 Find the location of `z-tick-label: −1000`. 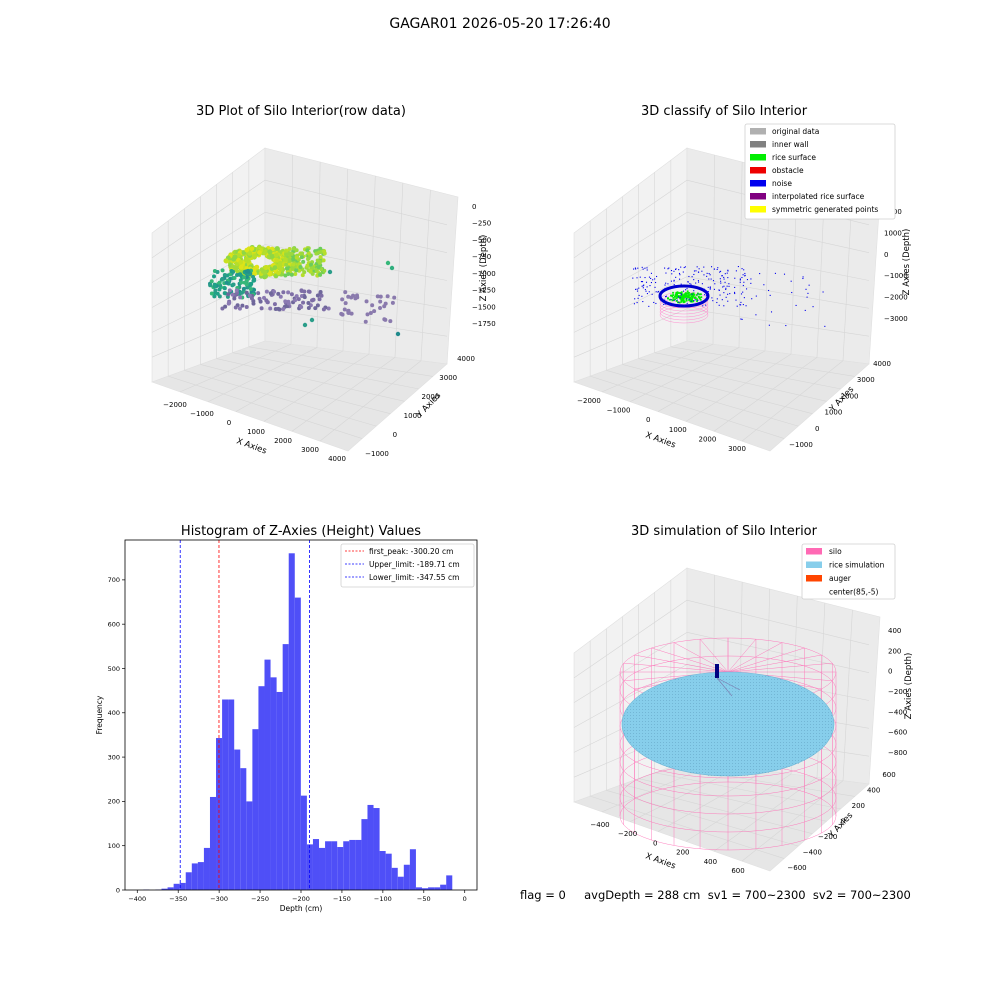

z-tick-label: −1000 is located at coordinates (896, 276).